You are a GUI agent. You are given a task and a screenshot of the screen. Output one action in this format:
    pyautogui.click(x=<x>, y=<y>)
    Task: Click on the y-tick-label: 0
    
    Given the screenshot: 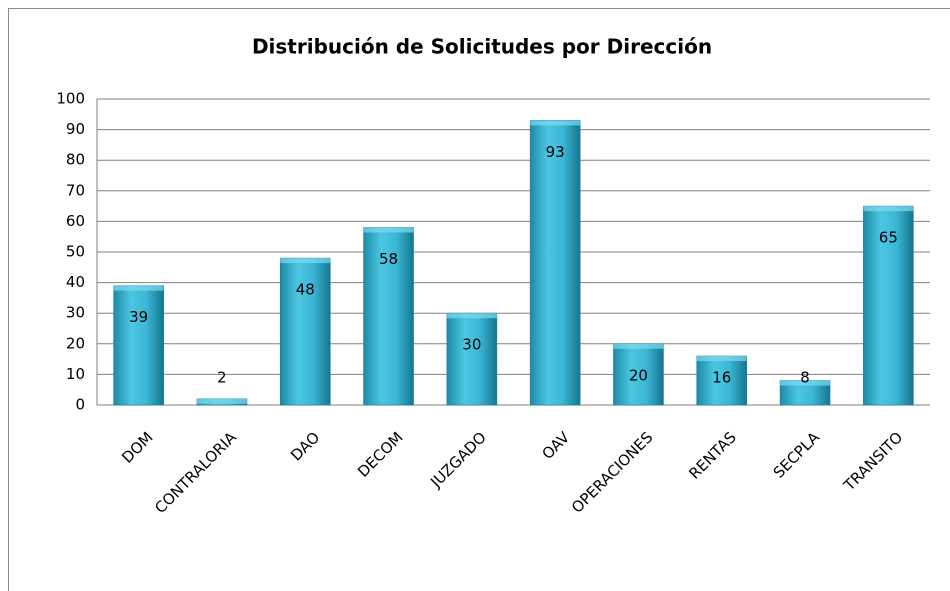 What is the action you would take?
    pyautogui.click(x=80, y=405)
    